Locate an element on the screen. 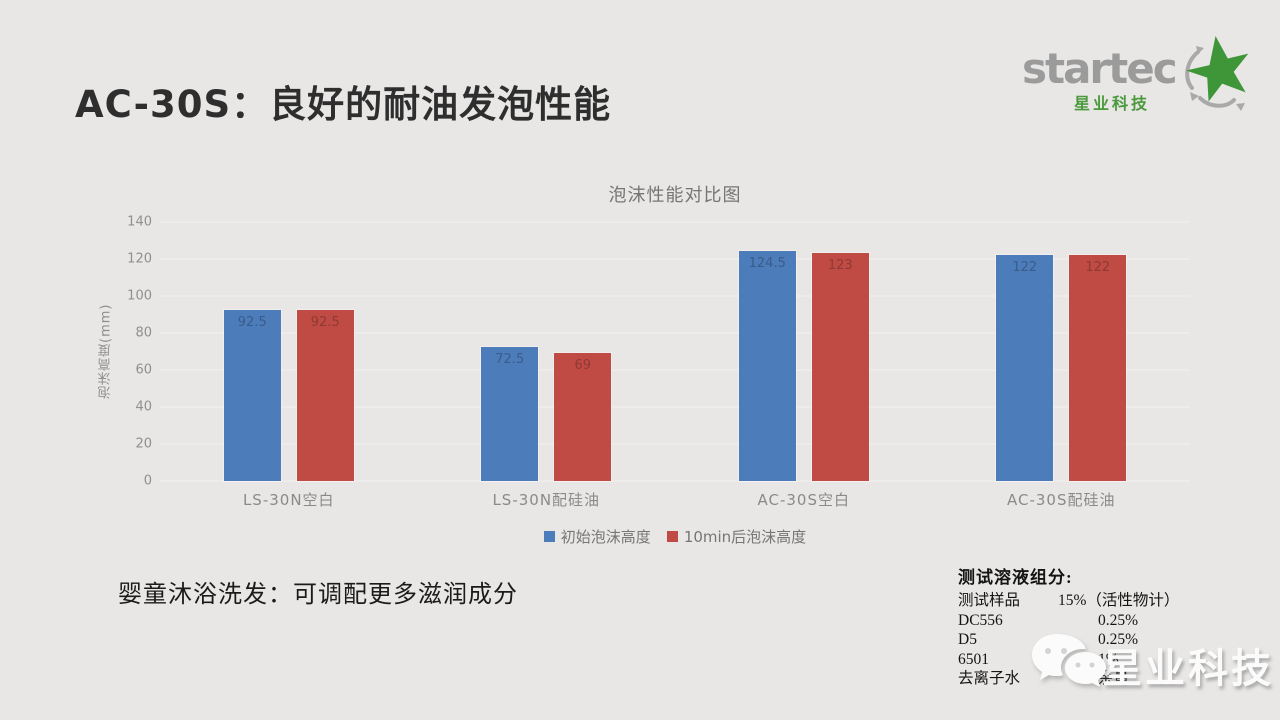  solution-ingredient-name: 6501 is located at coordinates (973, 659).